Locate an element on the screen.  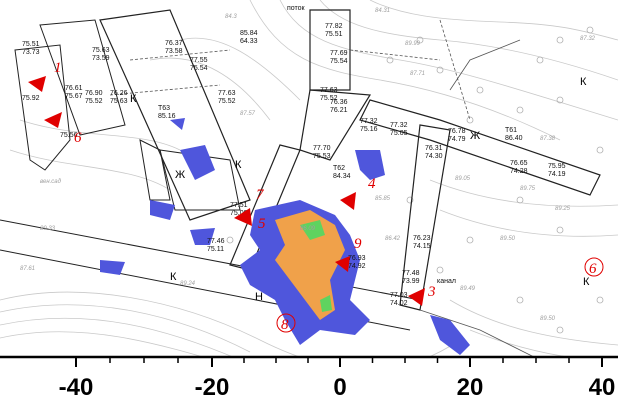
marker-number: 3 is located at coordinates (431, 292).